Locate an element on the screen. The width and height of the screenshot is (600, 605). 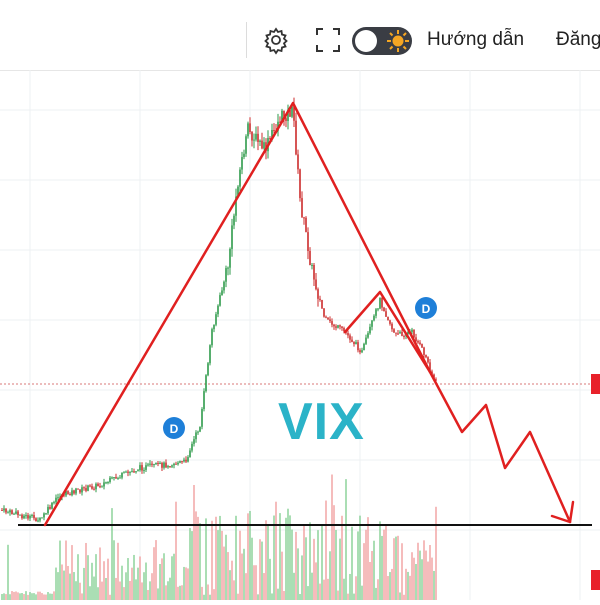
theme-toggle is located at coordinates (382, 41).